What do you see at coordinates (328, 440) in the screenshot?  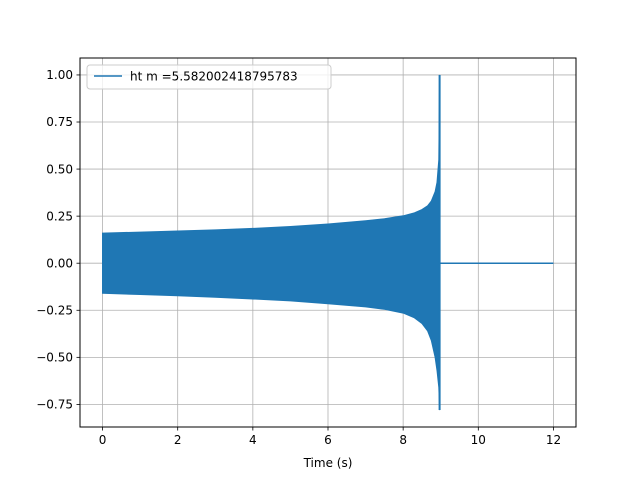 I see `x-tick-label: 6` at bounding box center [328, 440].